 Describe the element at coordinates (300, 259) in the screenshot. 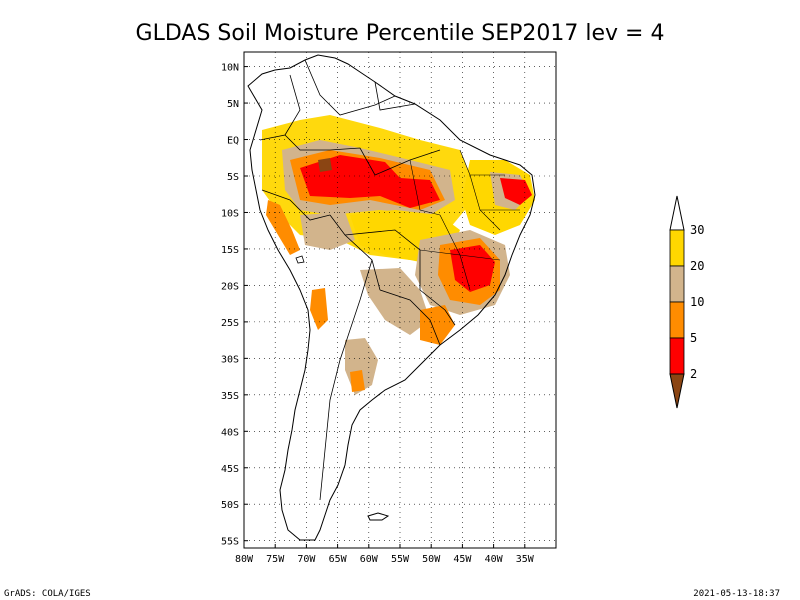

I see `lake-titicaca` at that location.